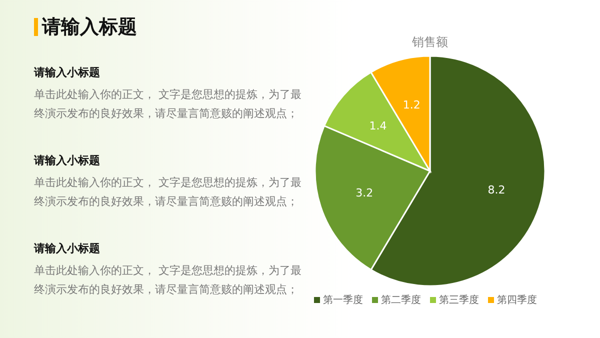 Image resolution: width=600 pixels, height=338 pixels. What do you see at coordinates (343, 300) in the screenshot?
I see `legend-label: 第一季度` at bounding box center [343, 300].